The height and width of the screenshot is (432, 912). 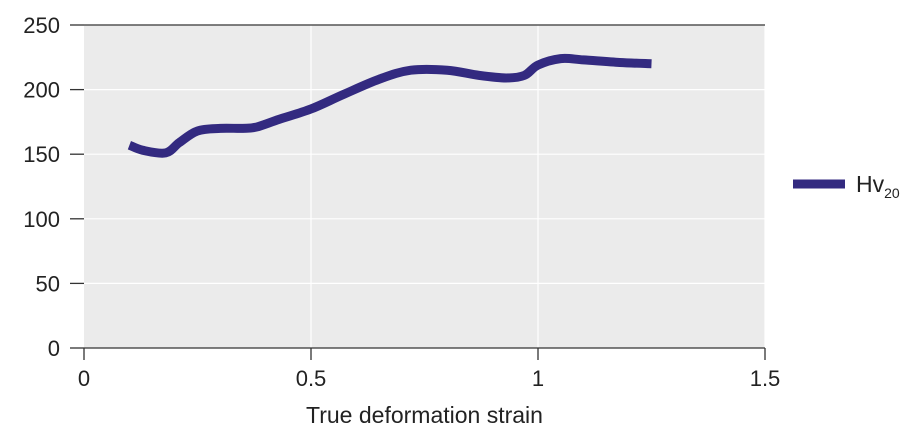 What do you see at coordinates (54, 348) in the screenshot?
I see `y-tick-label: 0` at bounding box center [54, 348].